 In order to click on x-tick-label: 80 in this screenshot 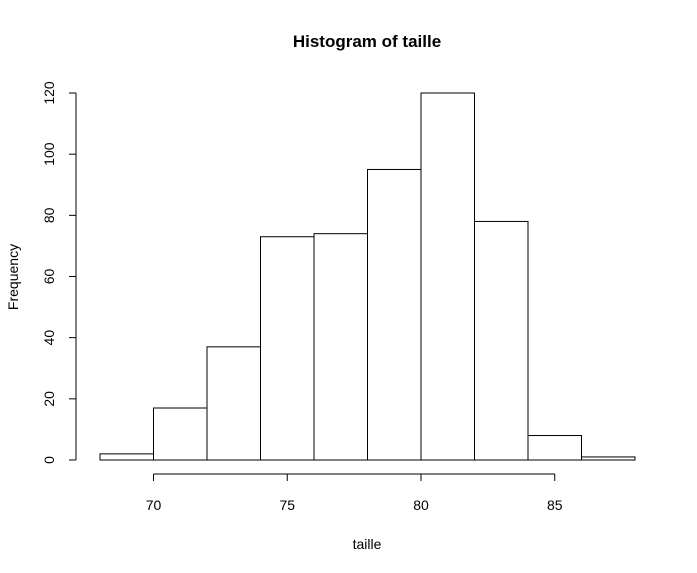, I will do `click(421, 505)`.